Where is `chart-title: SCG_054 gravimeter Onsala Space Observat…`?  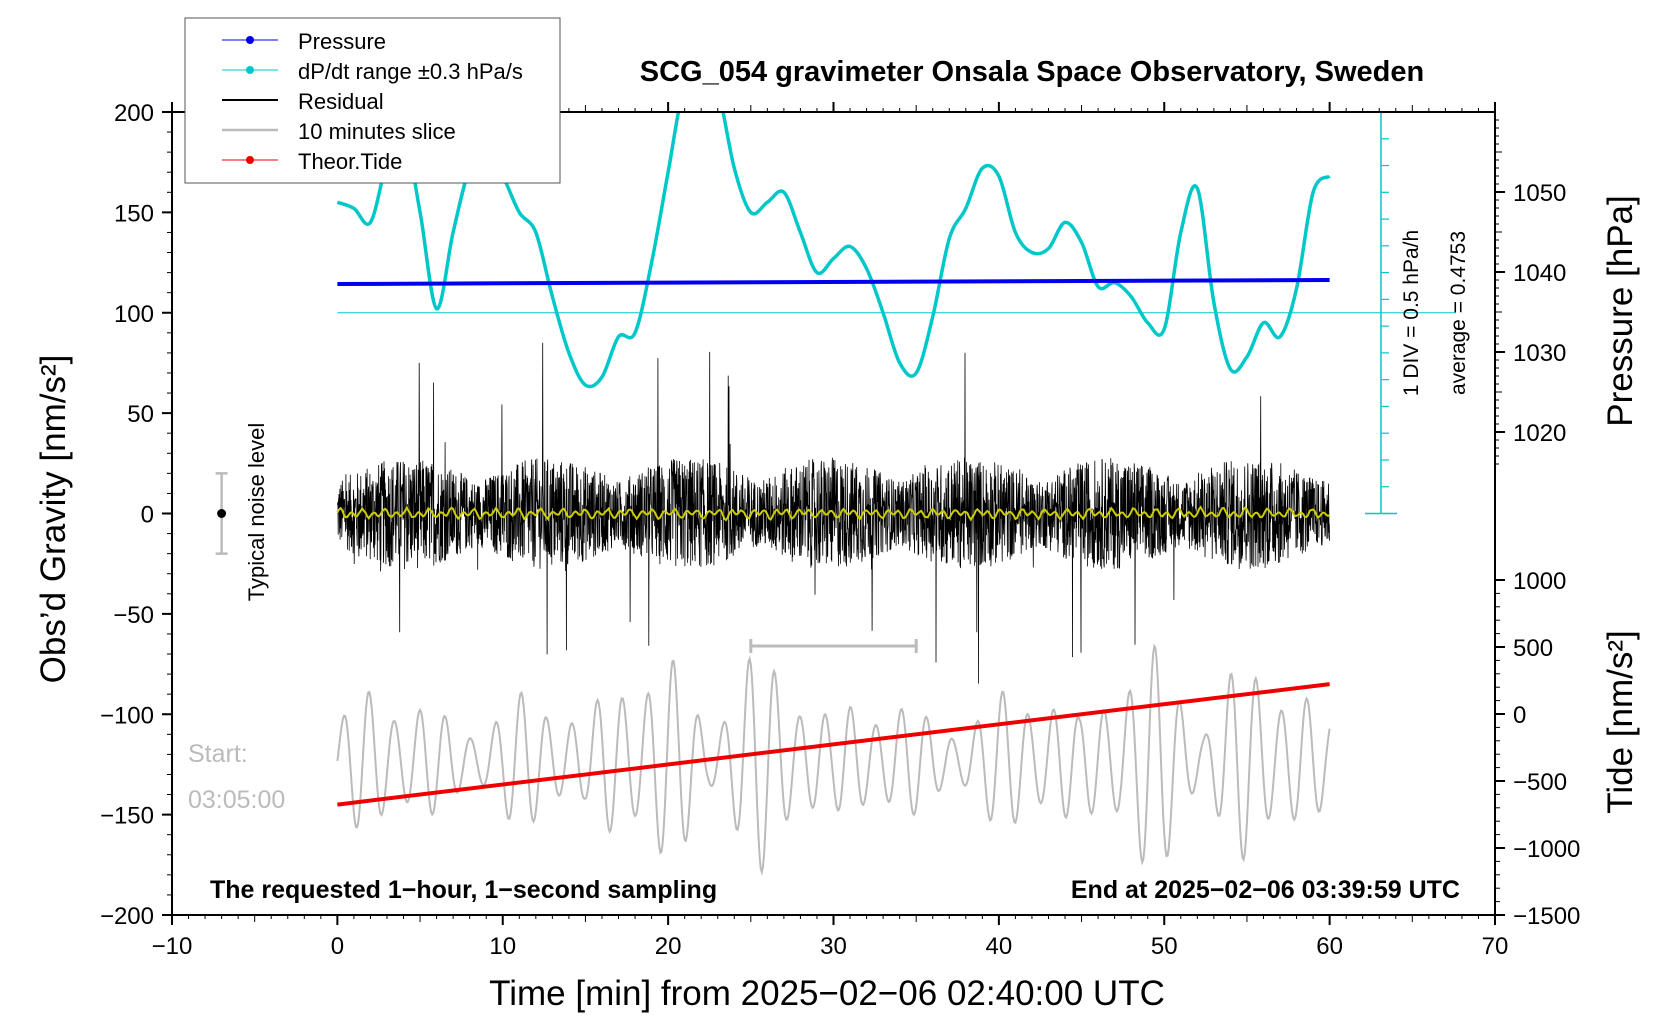
chart-title: SCG_054 gravimeter Onsala Space Observat… is located at coordinates (1032, 72).